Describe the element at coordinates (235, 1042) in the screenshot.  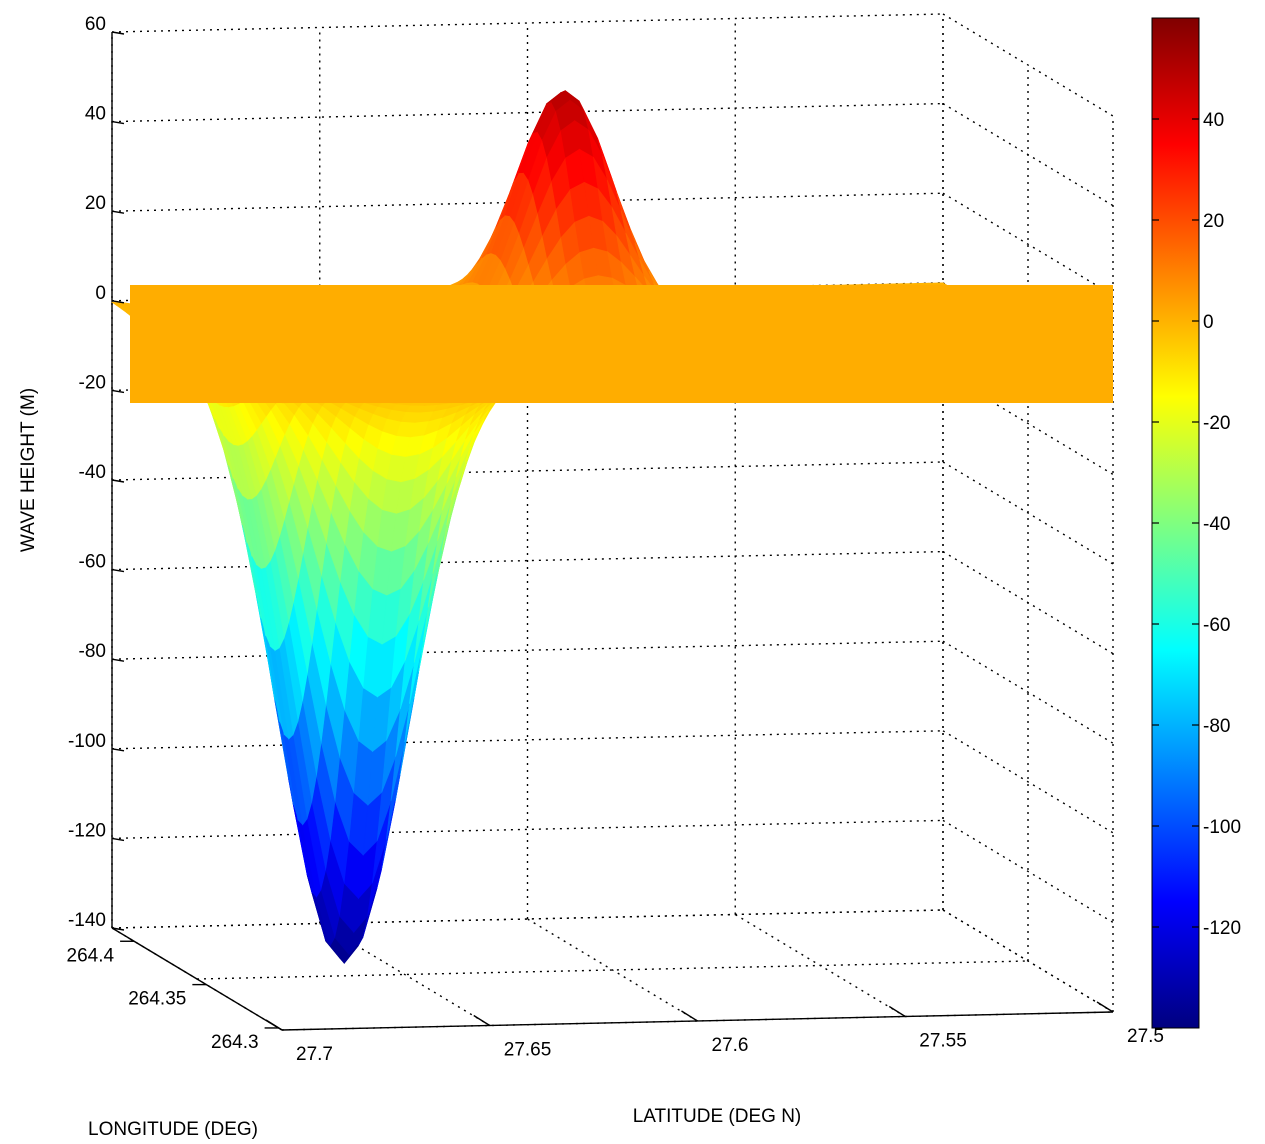
I see `longitude-tick-label: 264.3` at that location.